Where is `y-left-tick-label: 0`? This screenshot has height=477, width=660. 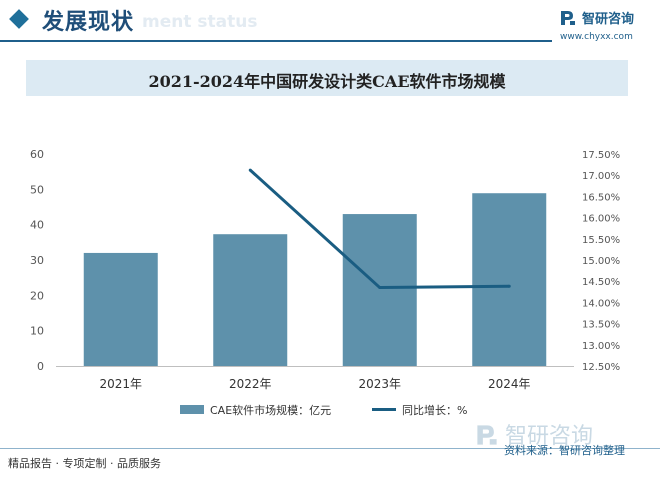
y-left-tick-label: 0 is located at coordinates (40, 366).